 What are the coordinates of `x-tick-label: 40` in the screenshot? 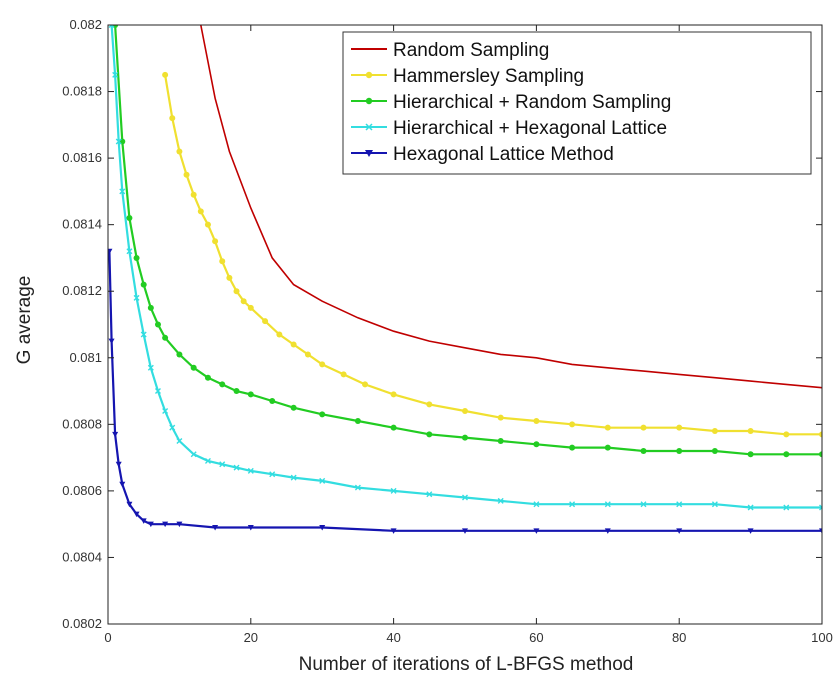 It's located at (393, 637).